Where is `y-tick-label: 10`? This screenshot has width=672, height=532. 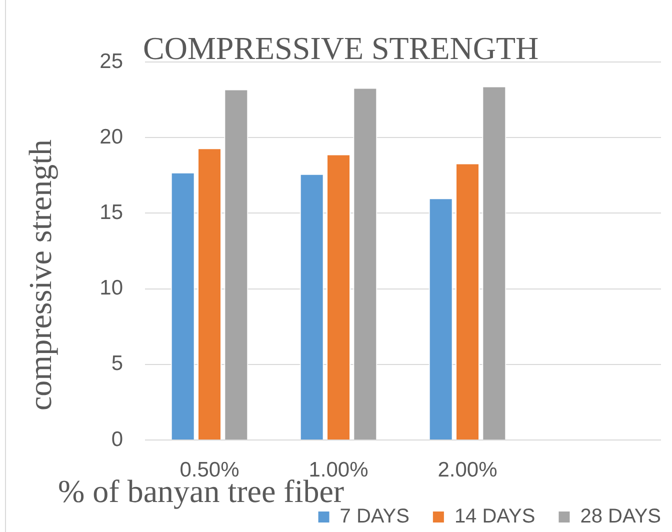
y-tick-label: 10 is located at coordinates (111, 288).